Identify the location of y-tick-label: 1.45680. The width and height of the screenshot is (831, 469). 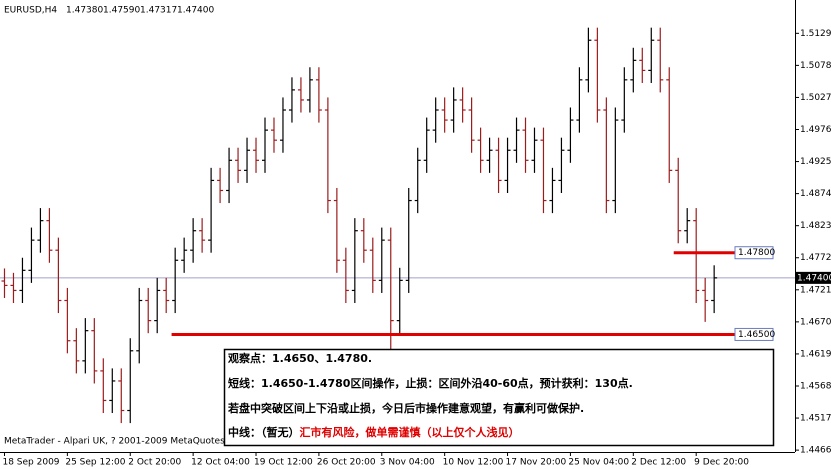
(815, 386).